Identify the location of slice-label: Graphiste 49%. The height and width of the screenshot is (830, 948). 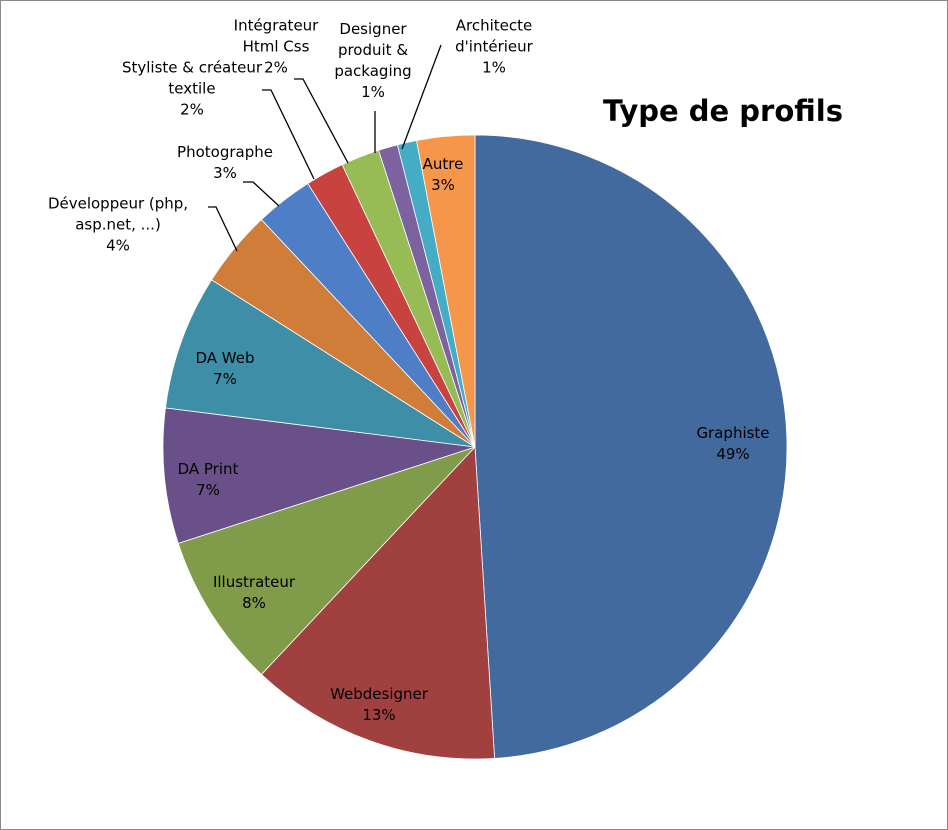
(733, 444).